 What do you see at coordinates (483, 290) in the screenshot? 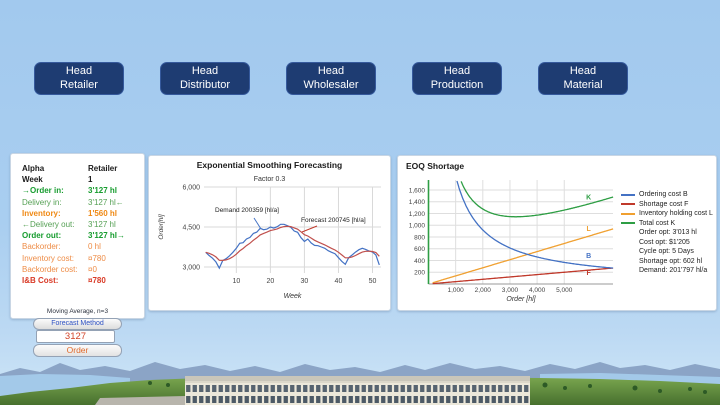
I see `svg-text: 2,000` at bounding box center [483, 290].